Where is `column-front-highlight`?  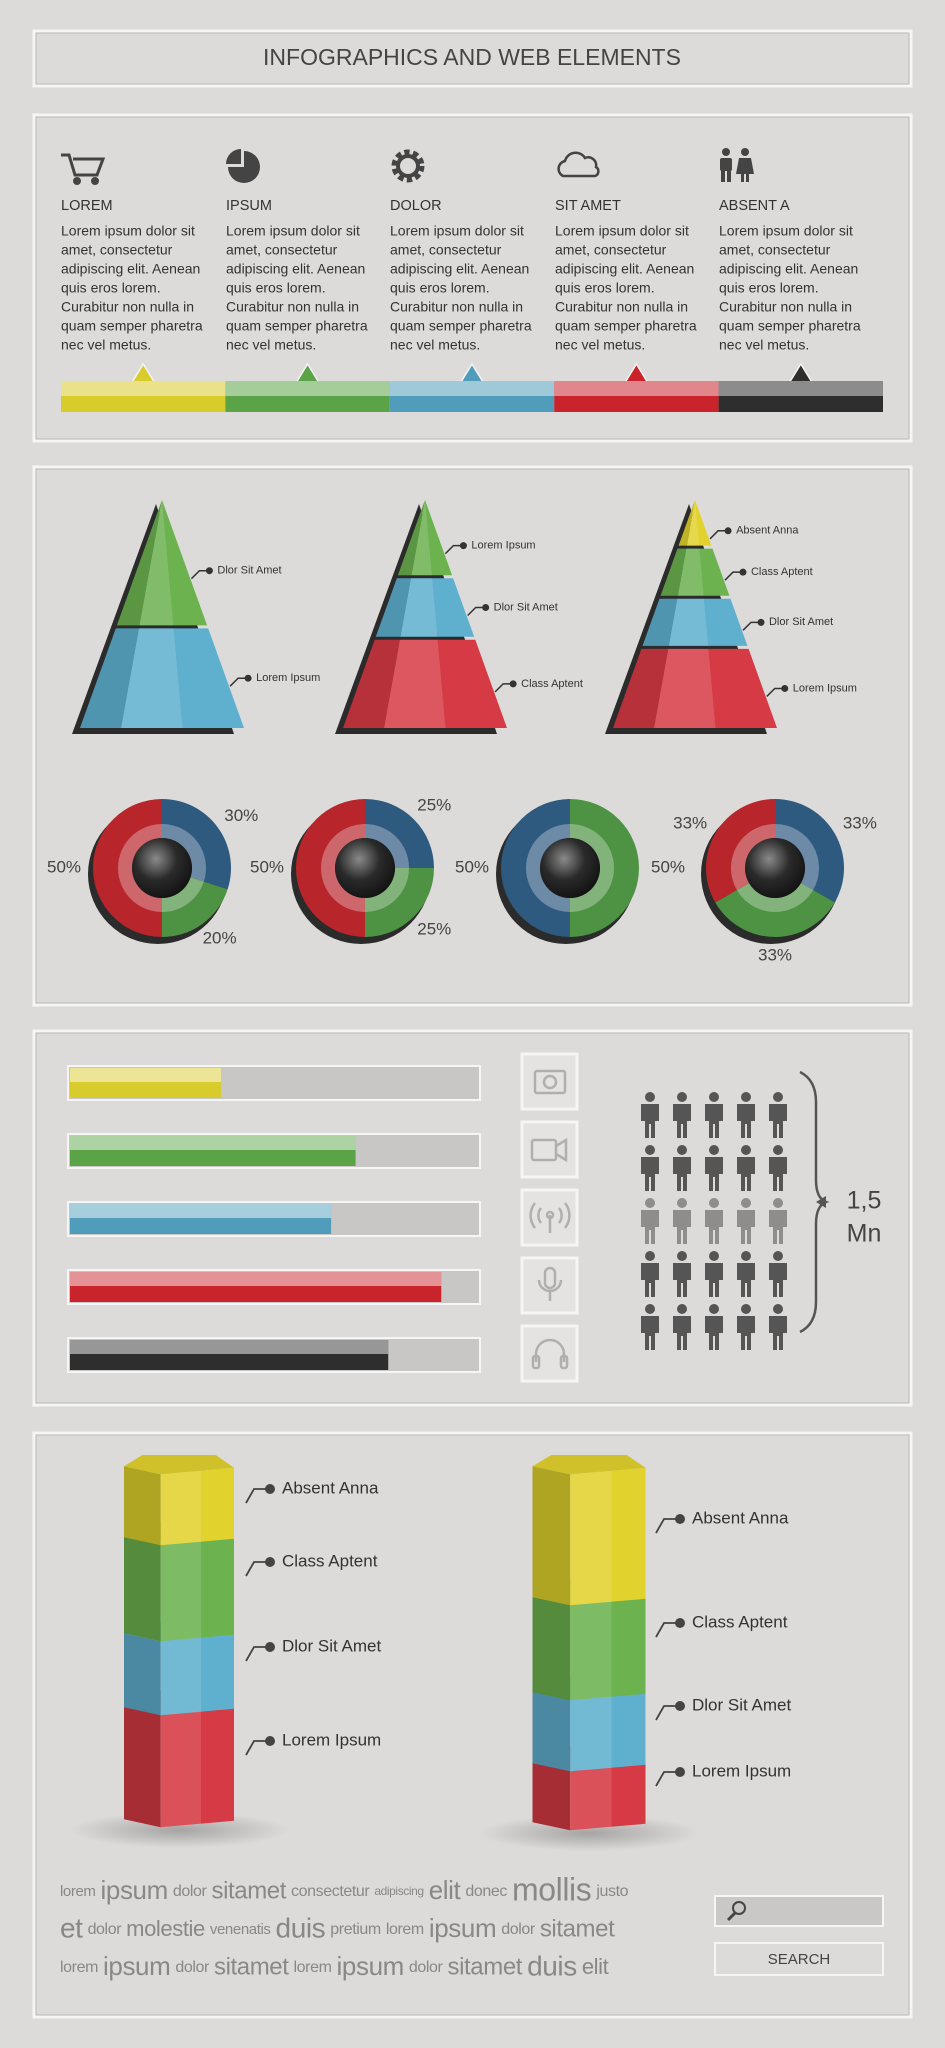 column-front-highlight is located at coordinates (180, 1677).